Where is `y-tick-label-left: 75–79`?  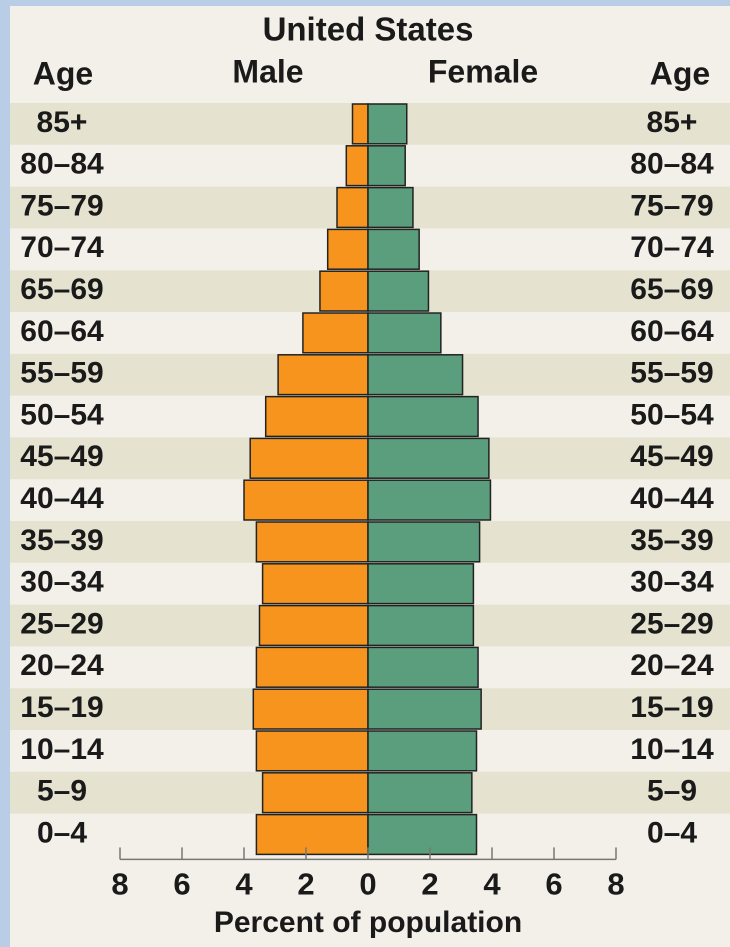 y-tick-label-left: 75–79 is located at coordinates (61, 205).